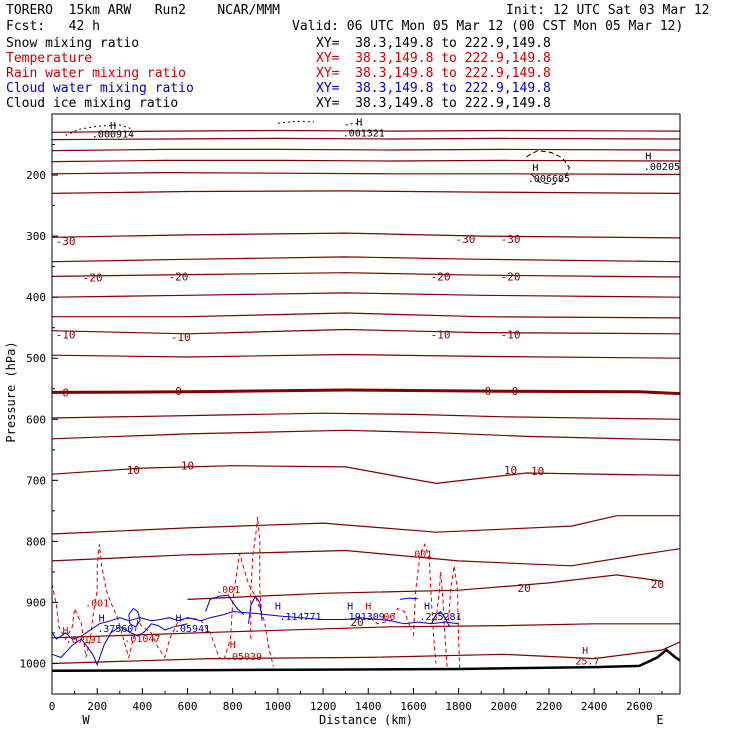 The width and height of the screenshot is (740, 740). I want to click on isotherm-label-10: -10, so click(511, 334).